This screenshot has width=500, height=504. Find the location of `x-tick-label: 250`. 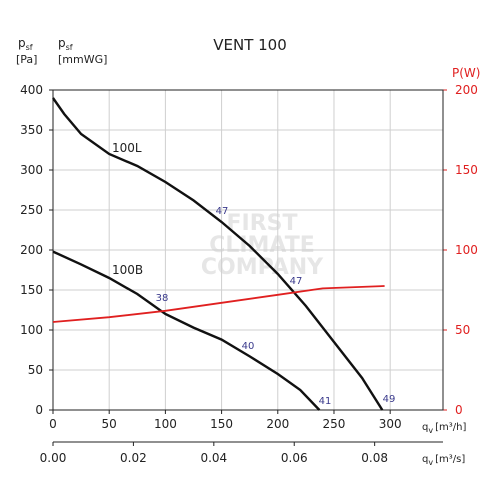

x-tick-label: 250 is located at coordinates (334, 424).